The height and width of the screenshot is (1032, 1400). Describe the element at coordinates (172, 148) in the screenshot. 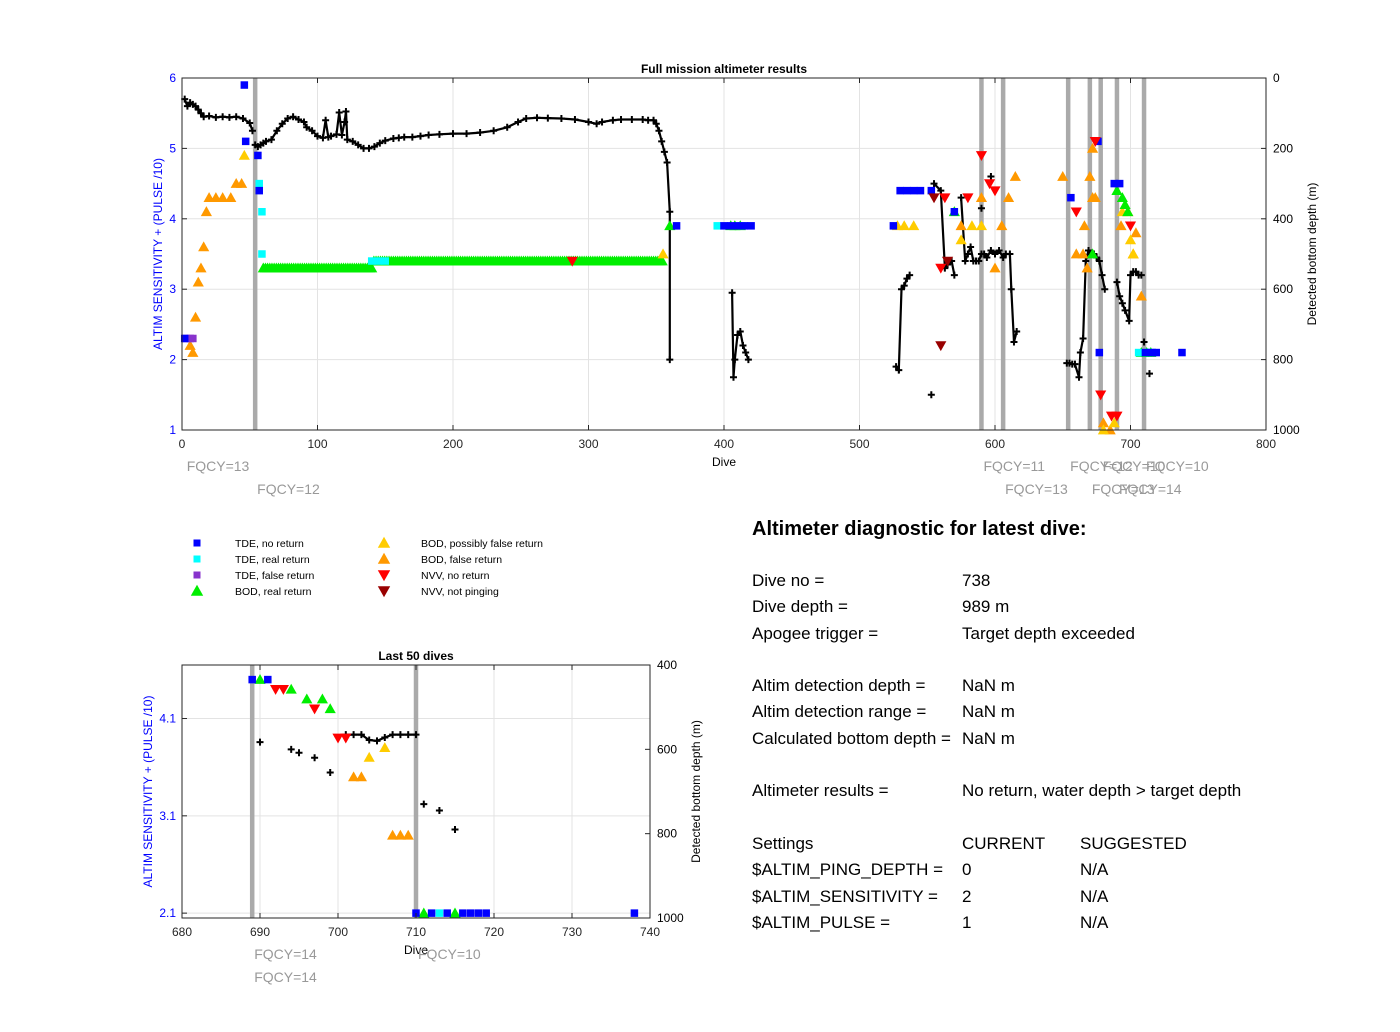

I see `y-tick-label: 5` at that location.